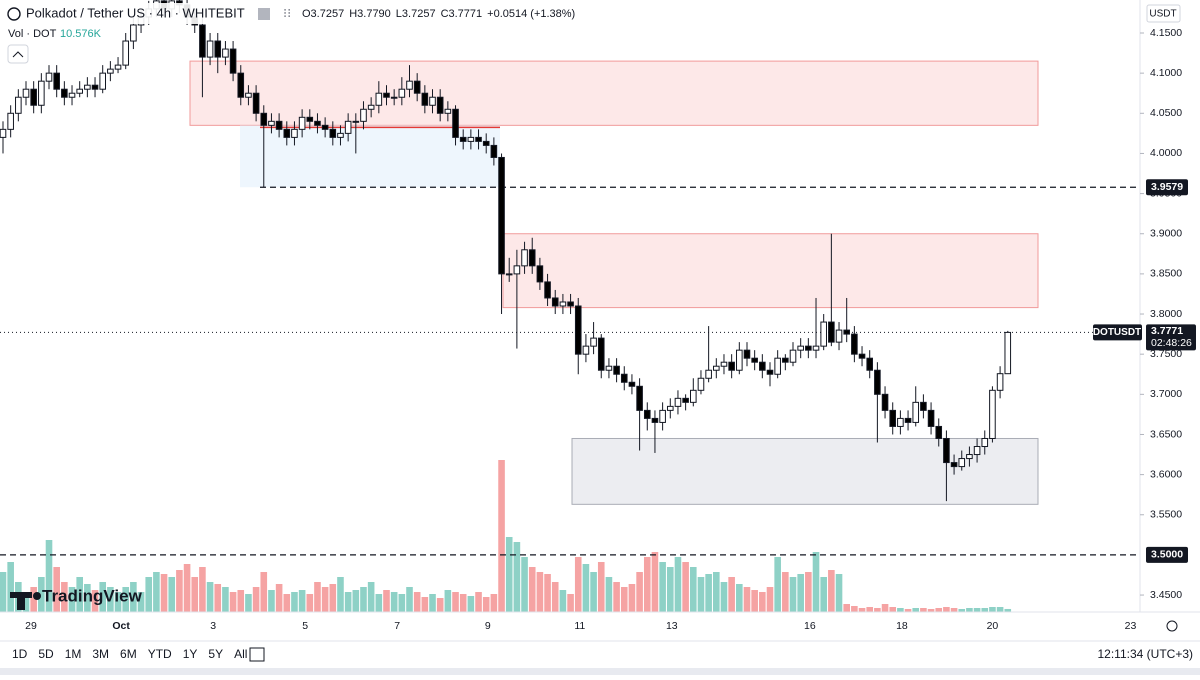 The image size is (1200, 680). I want to click on x-tick-label: 3, so click(213, 626).